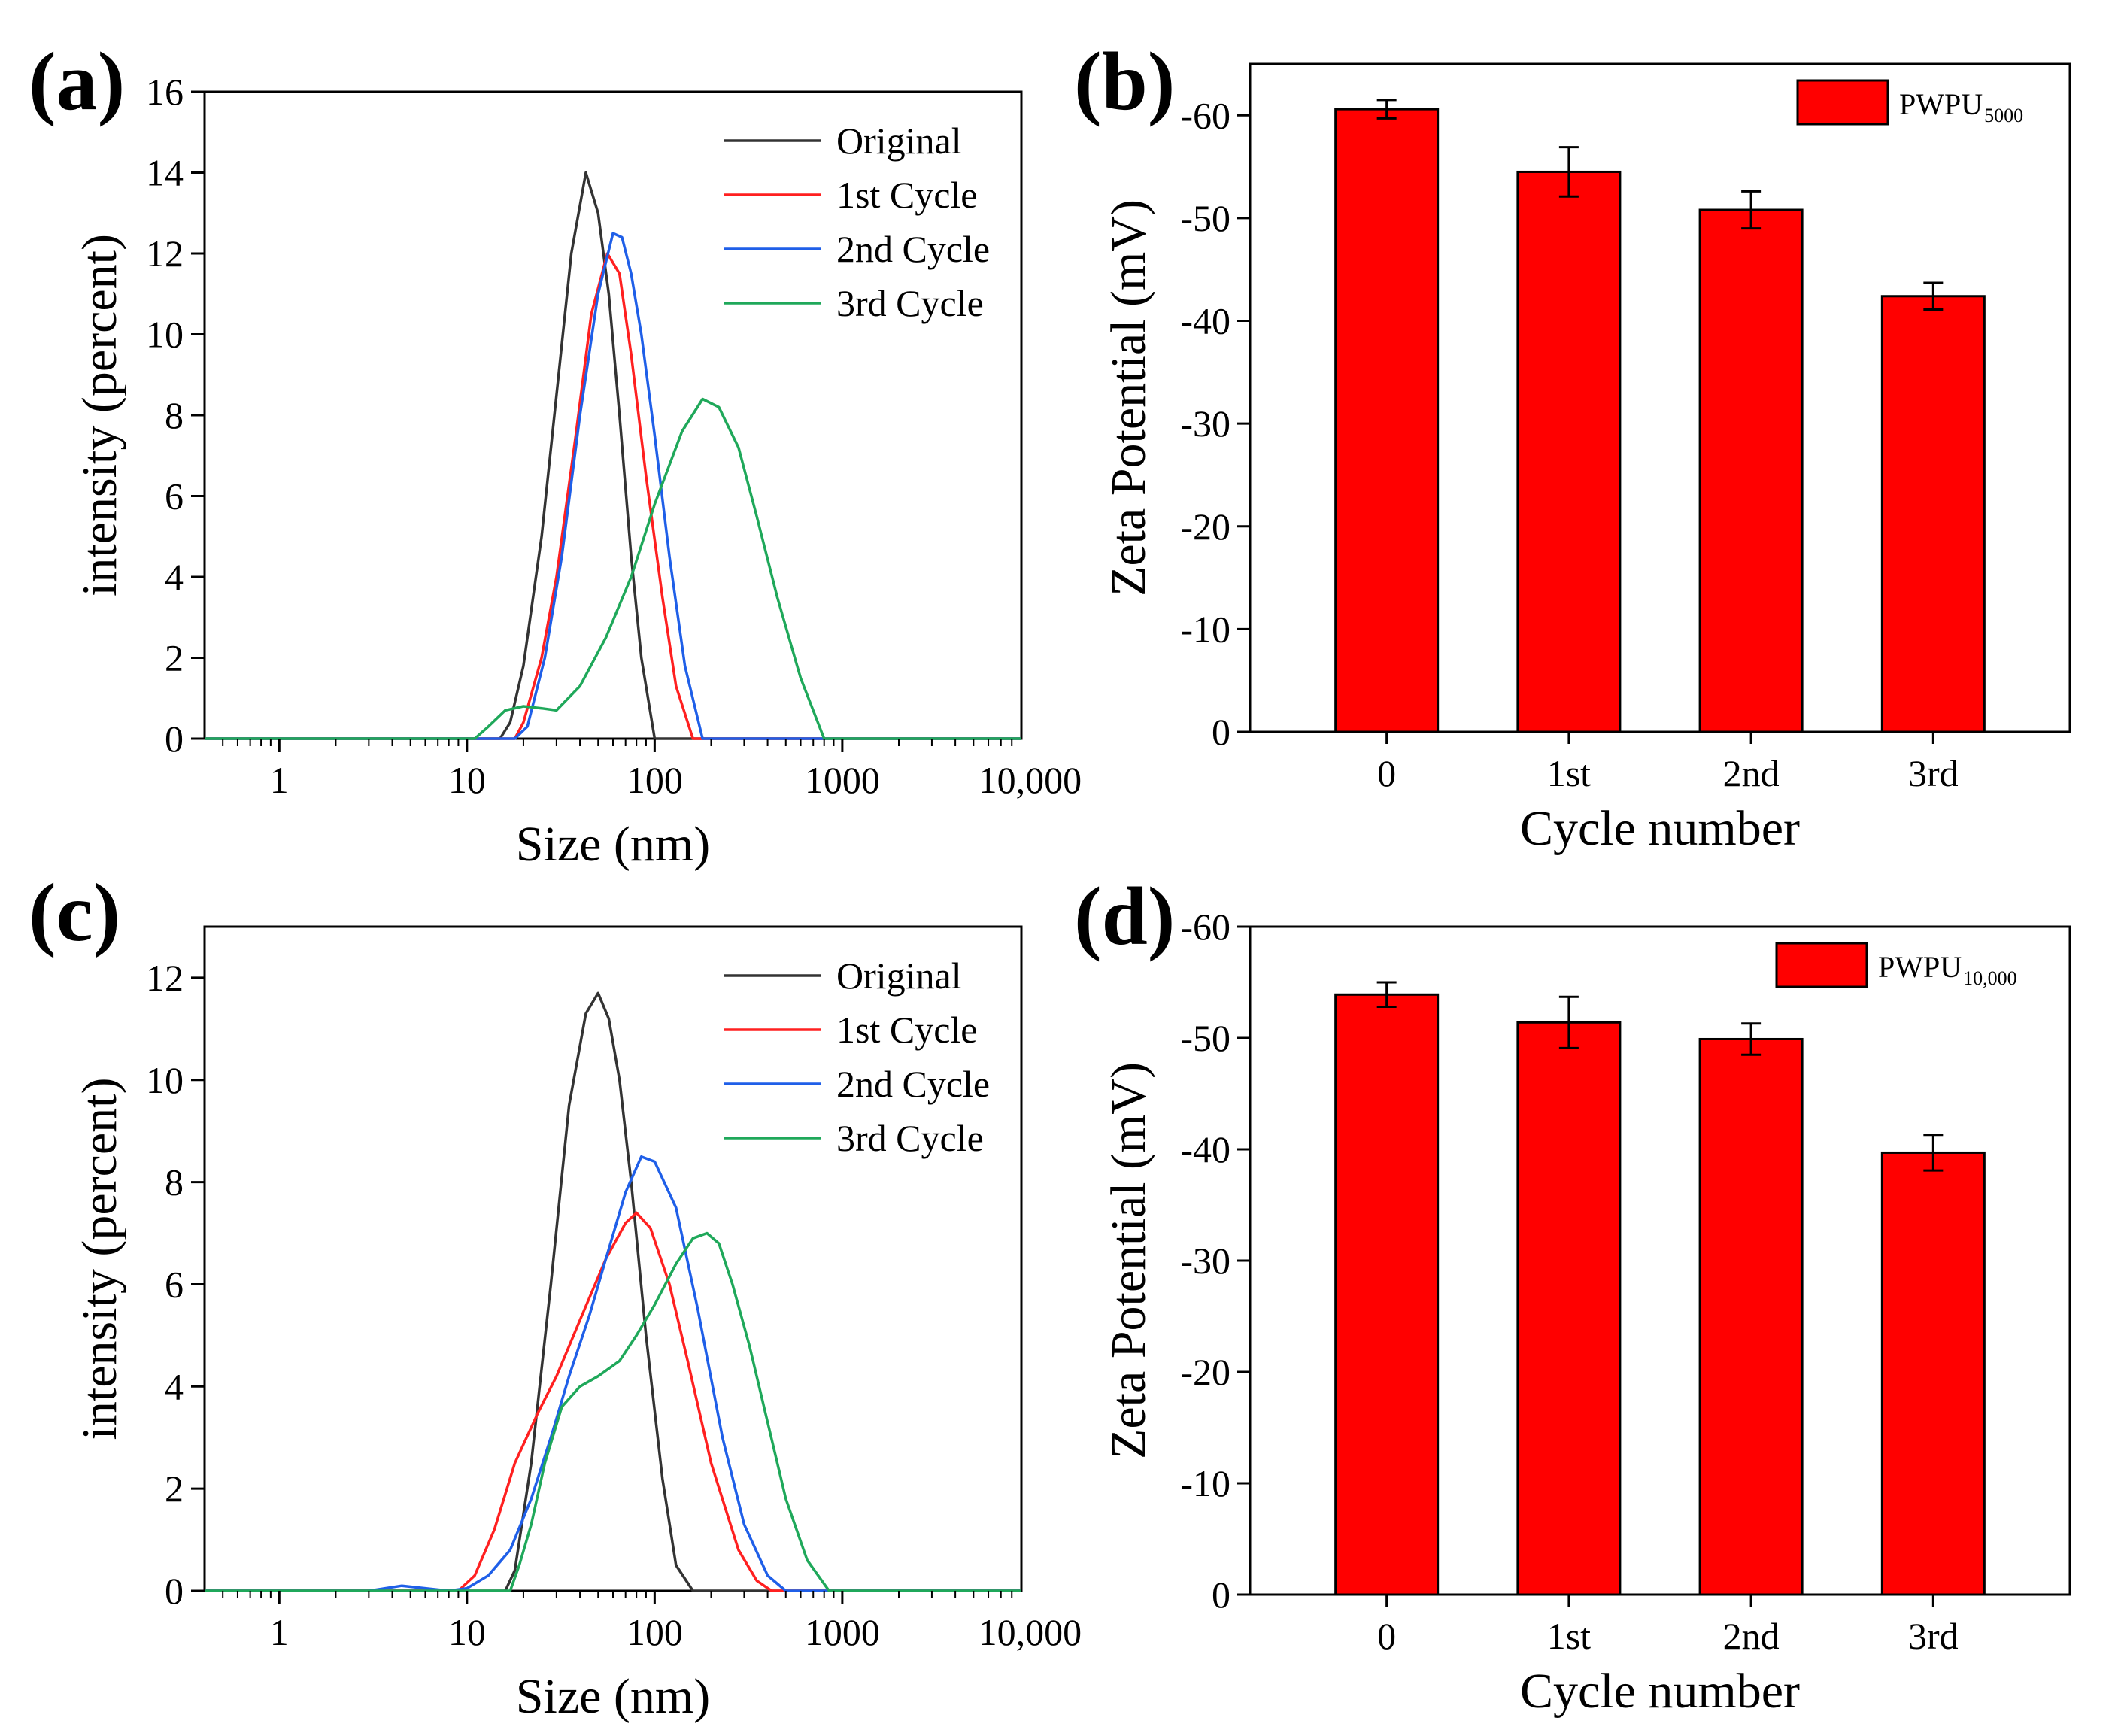 The image size is (2112, 1736). What do you see at coordinates (1124, 81) in the screenshot?
I see `panel-label-b: (b)` at bounding box center [1124, 81].